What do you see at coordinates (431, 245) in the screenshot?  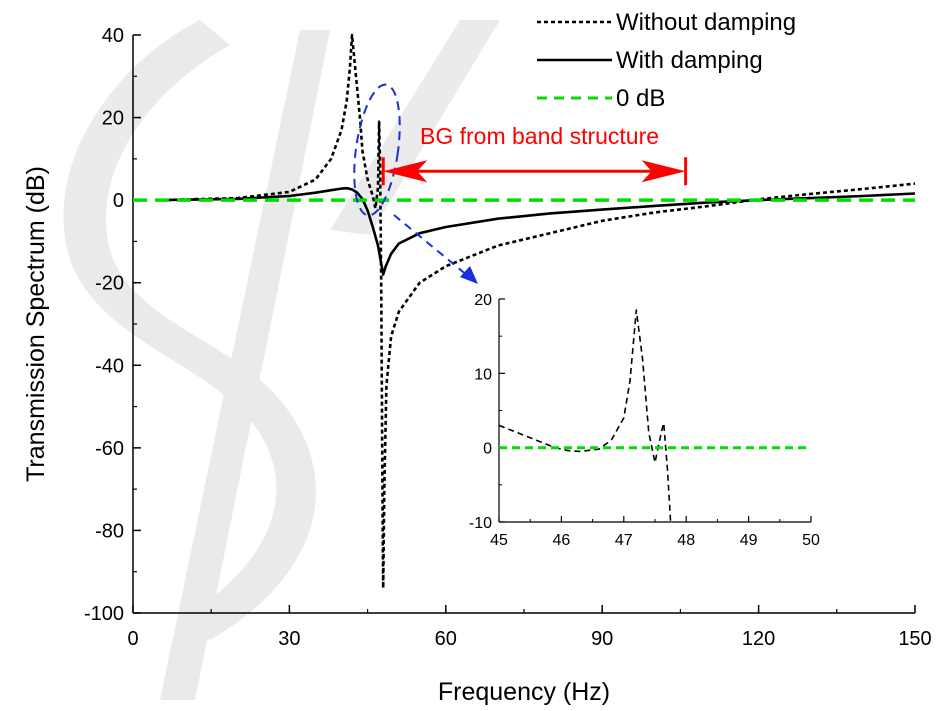 I see `zoom-arrow-line` at bounding box center [431, 245].